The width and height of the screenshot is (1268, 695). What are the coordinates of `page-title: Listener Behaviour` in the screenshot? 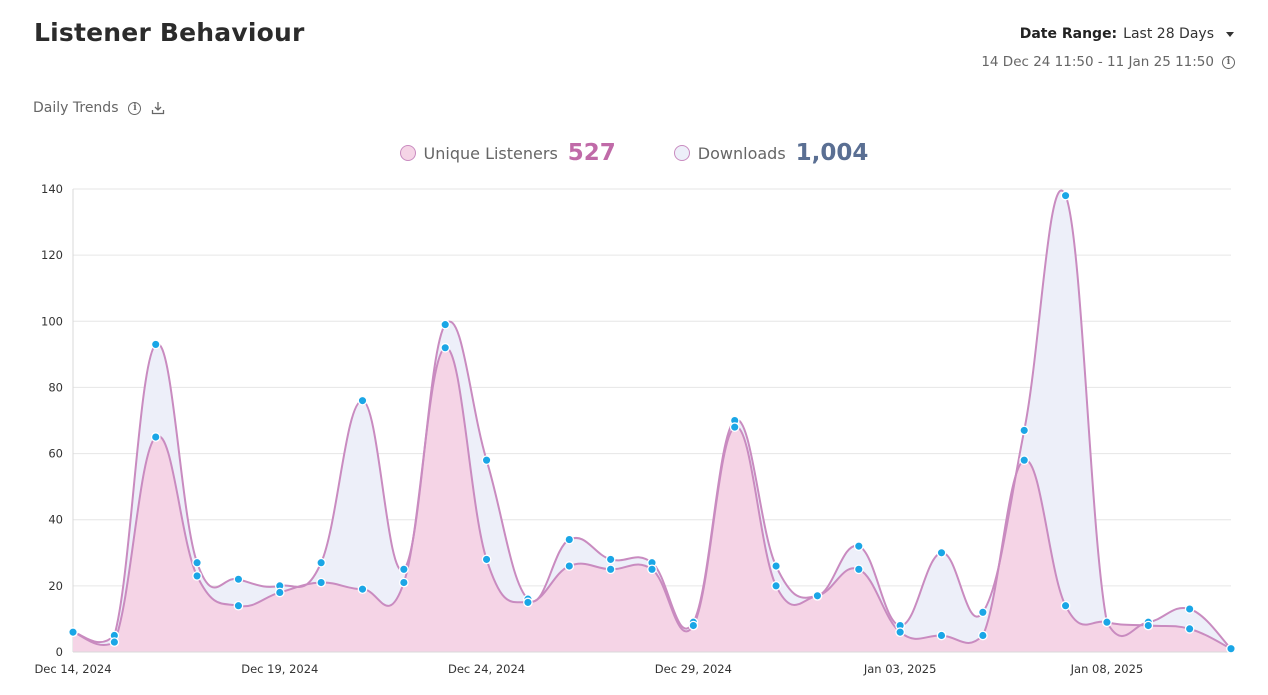 It's located at (169, 32).